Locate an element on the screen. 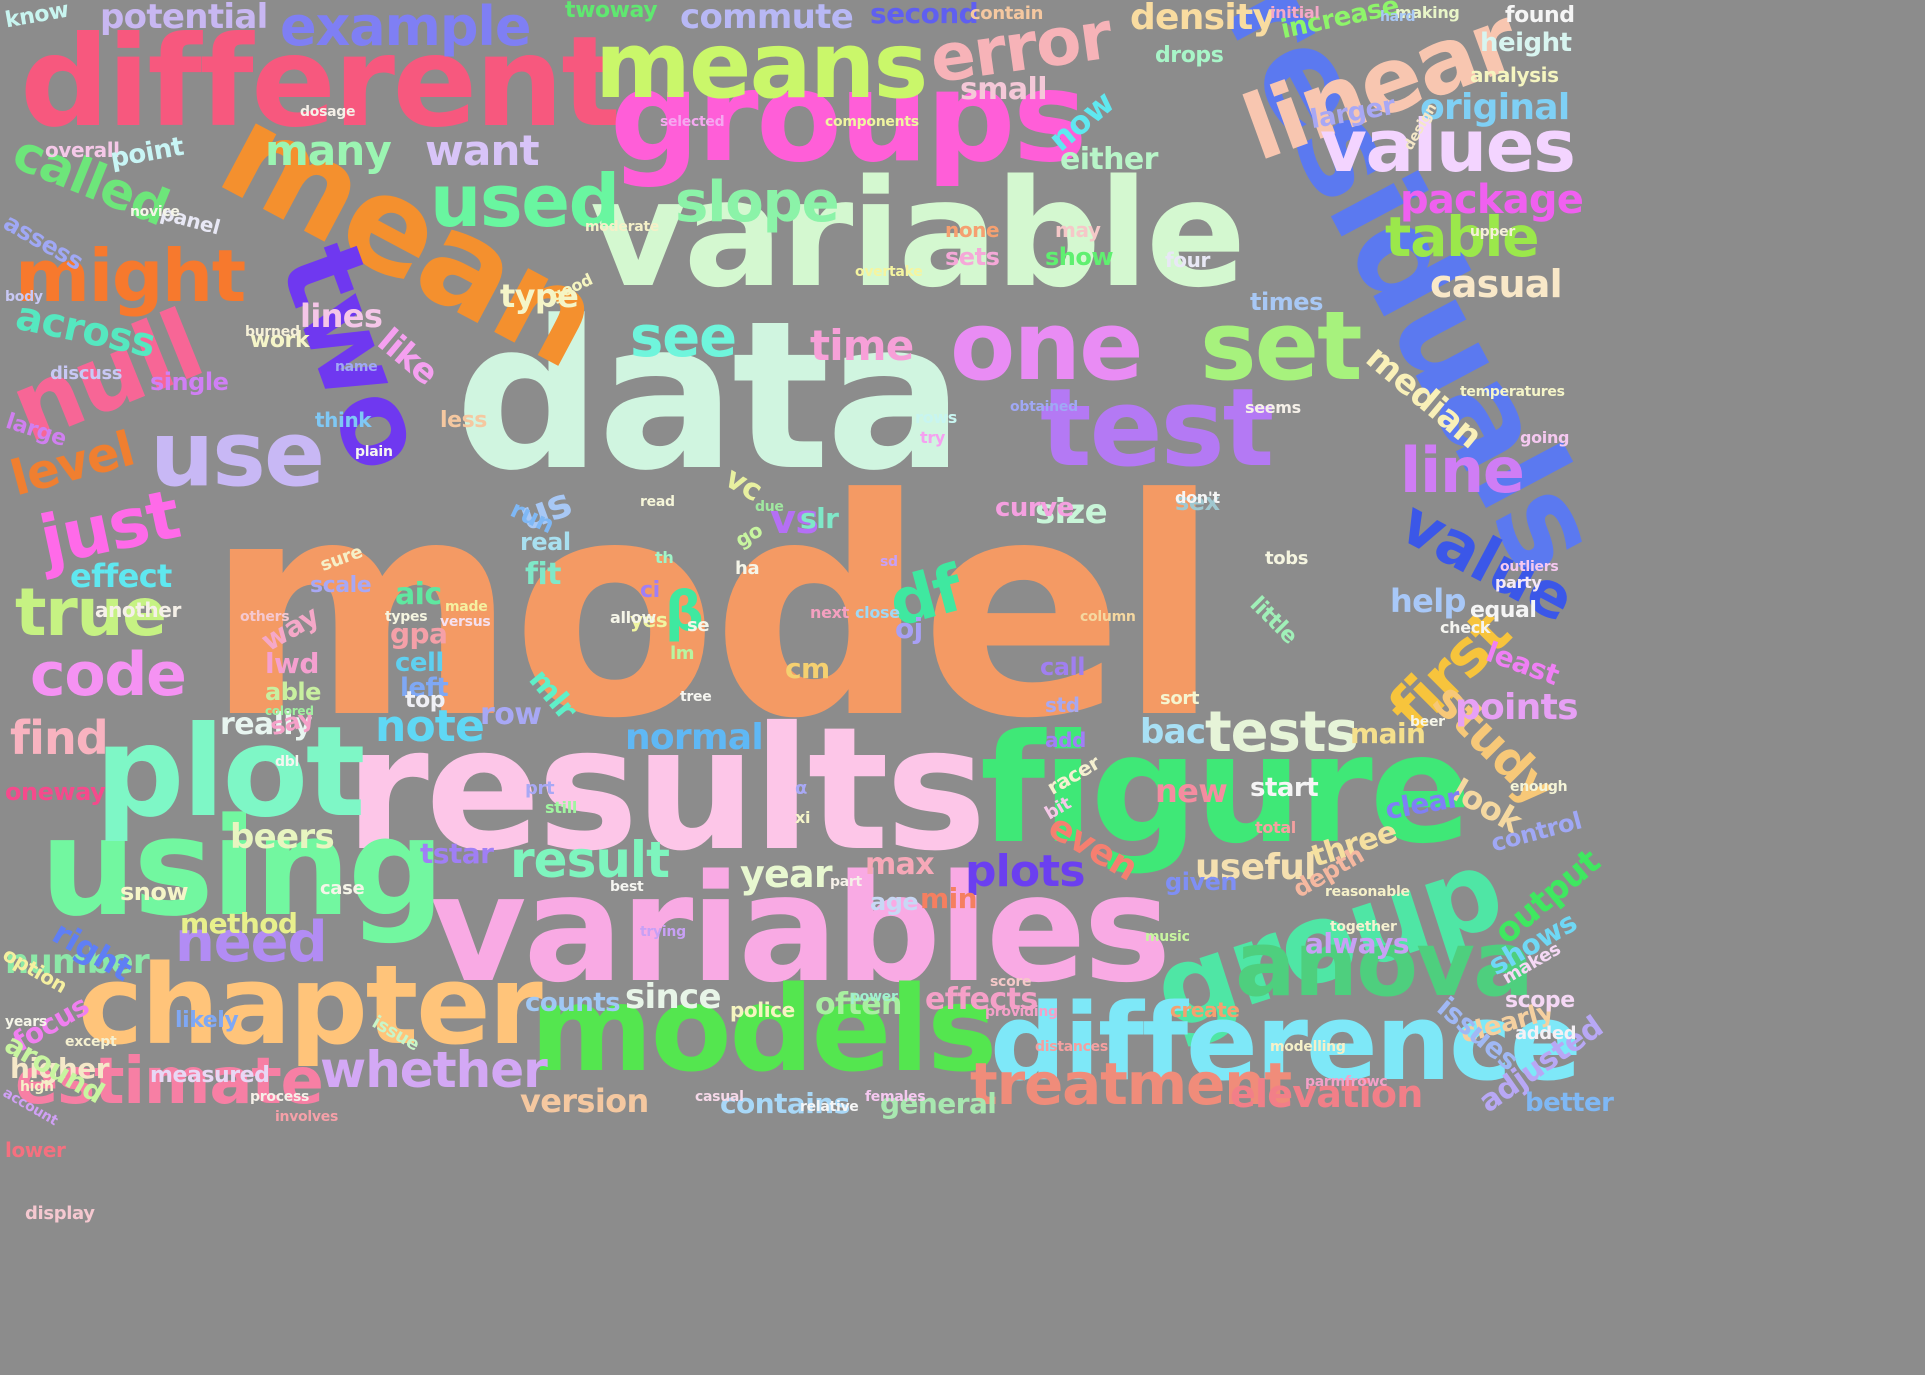 Image resolution: width=1925 pixels, height=1375 pixels. cloud-word: model is located at coordinates (713, 609).